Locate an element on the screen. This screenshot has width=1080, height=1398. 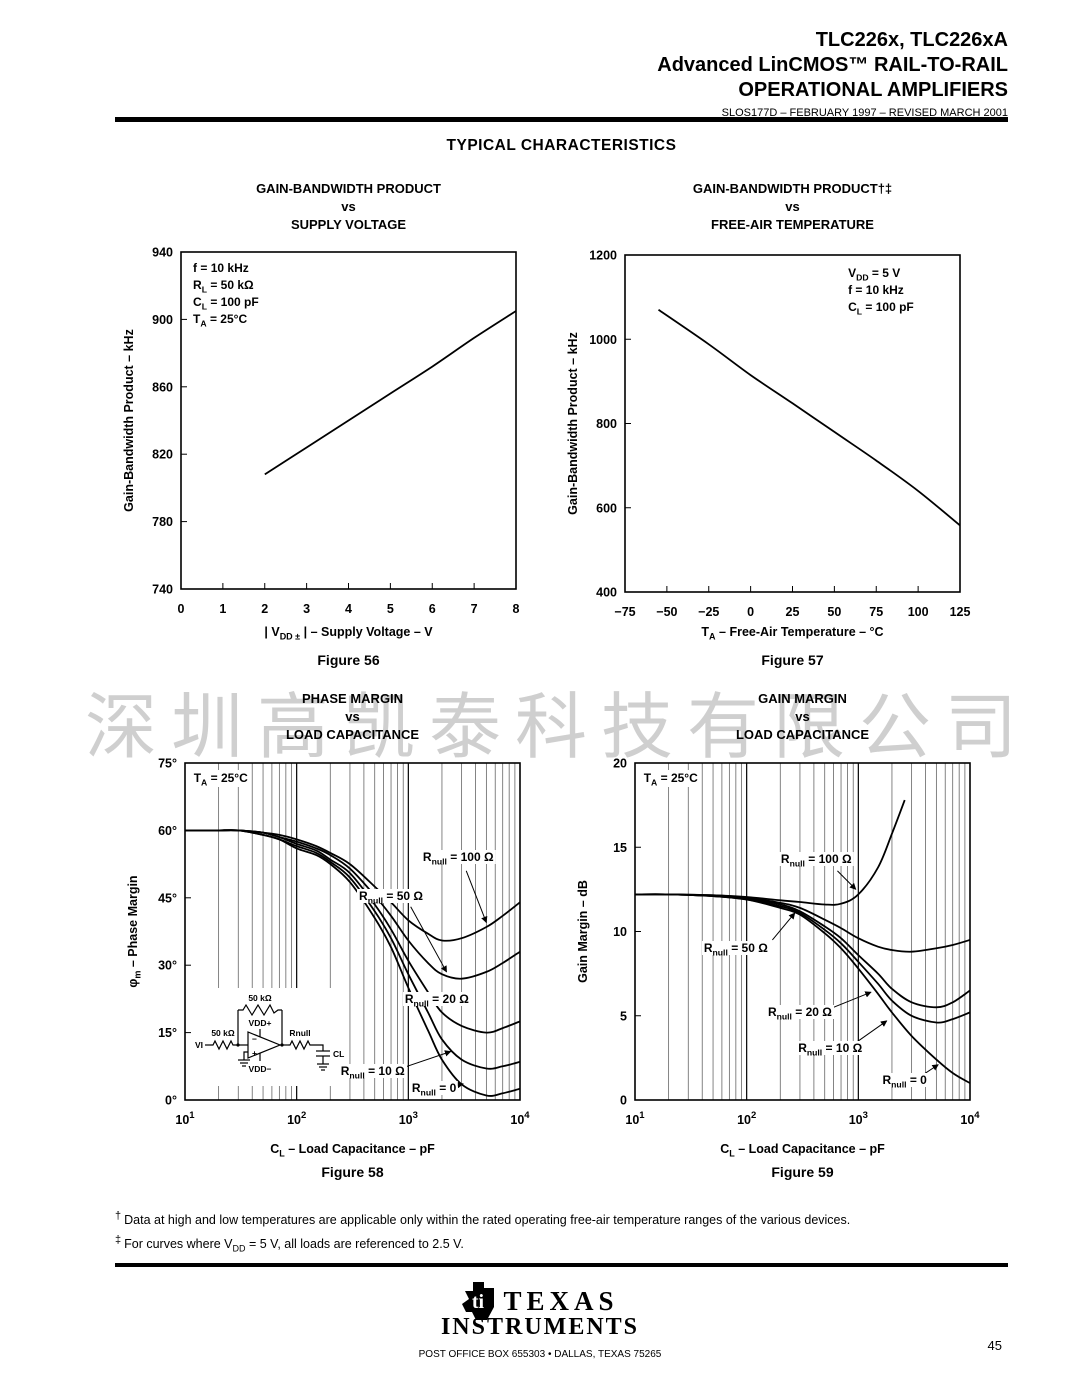
y-tick-label: 30° is located at coordinates (167, 966).